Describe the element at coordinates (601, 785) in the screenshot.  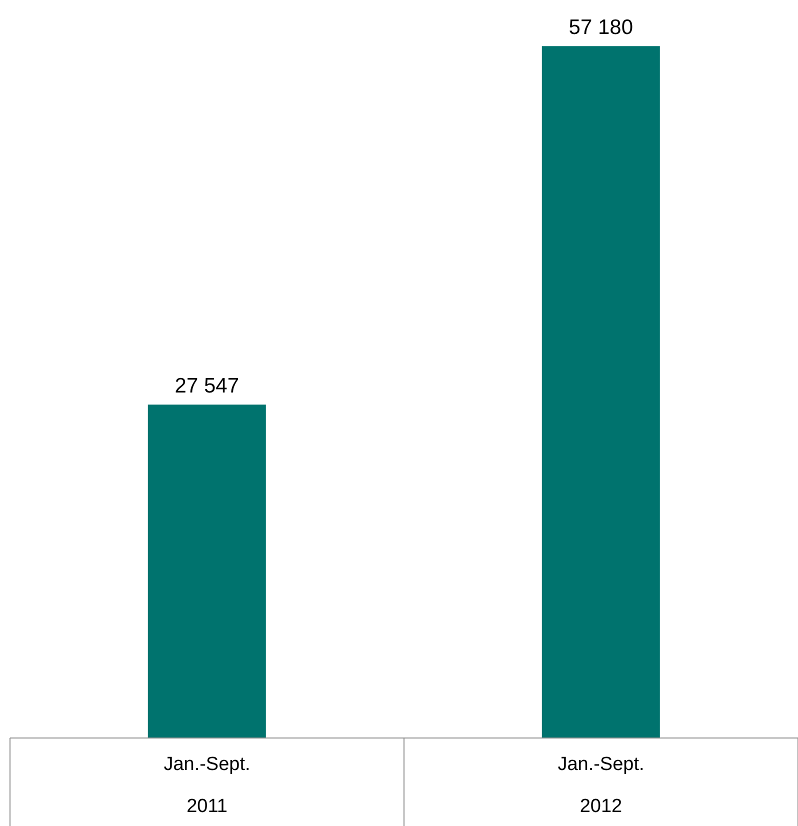
I see `x-tick-label: Jan.-Sept. 2012` at that location.